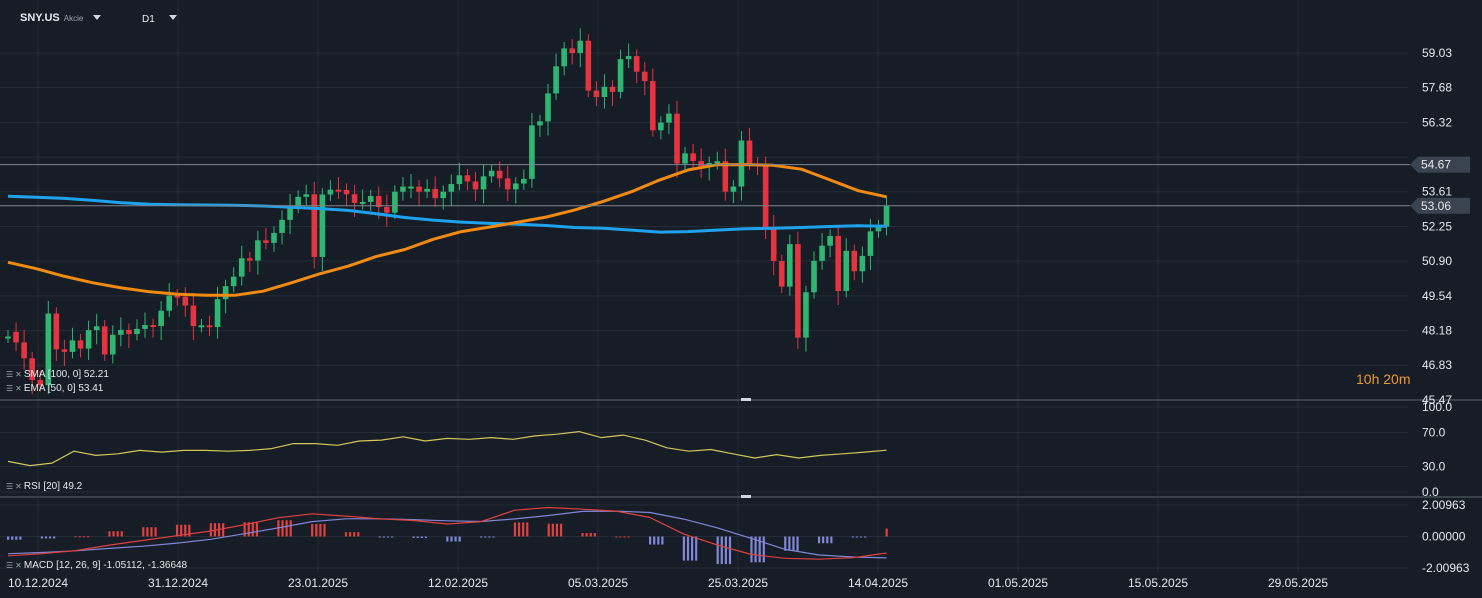 This screenshot has height=598, width=1482. I want to click on macd-axis-label: -2.00963, so click(1446, 568).